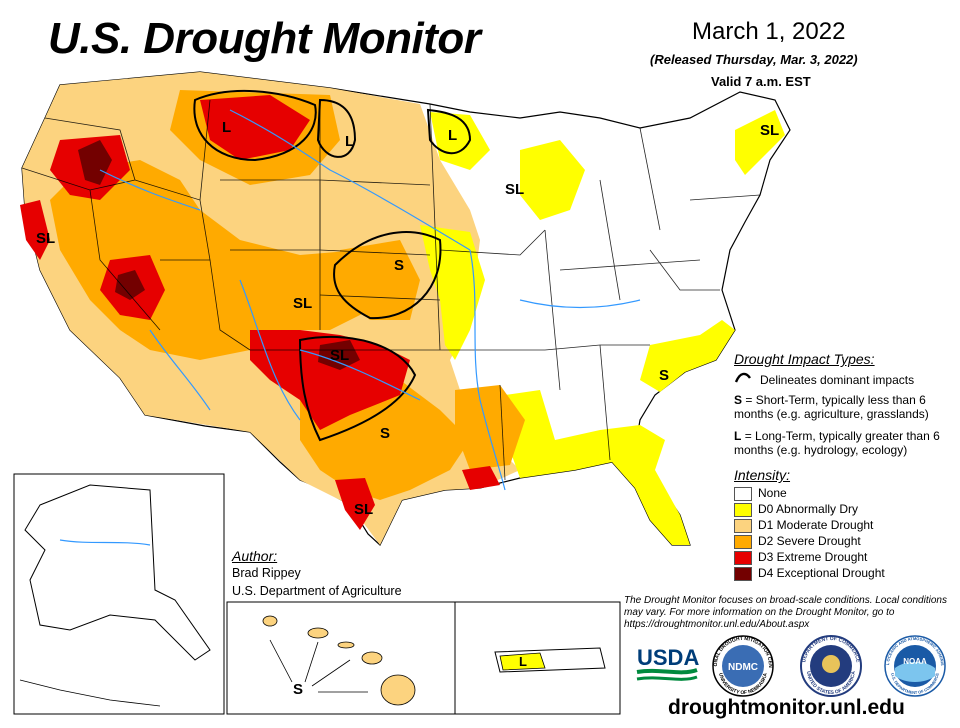 The height and width of the screenshot is (728, 960). What do you see at coordinates (769, 130) in the screenshot?
I see `label-sl-maine: SL` at bounding box center [769, 130].